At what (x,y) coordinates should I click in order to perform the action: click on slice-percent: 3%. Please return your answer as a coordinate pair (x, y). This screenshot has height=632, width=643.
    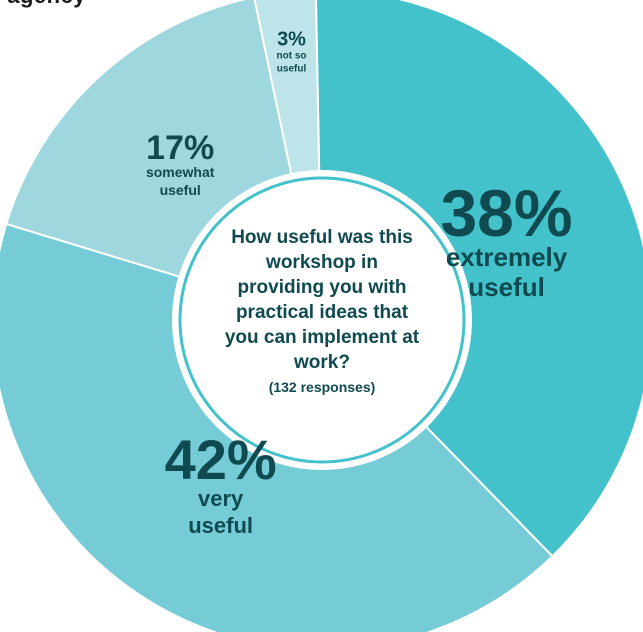
    Looking at the image, I should click on (291, 40).